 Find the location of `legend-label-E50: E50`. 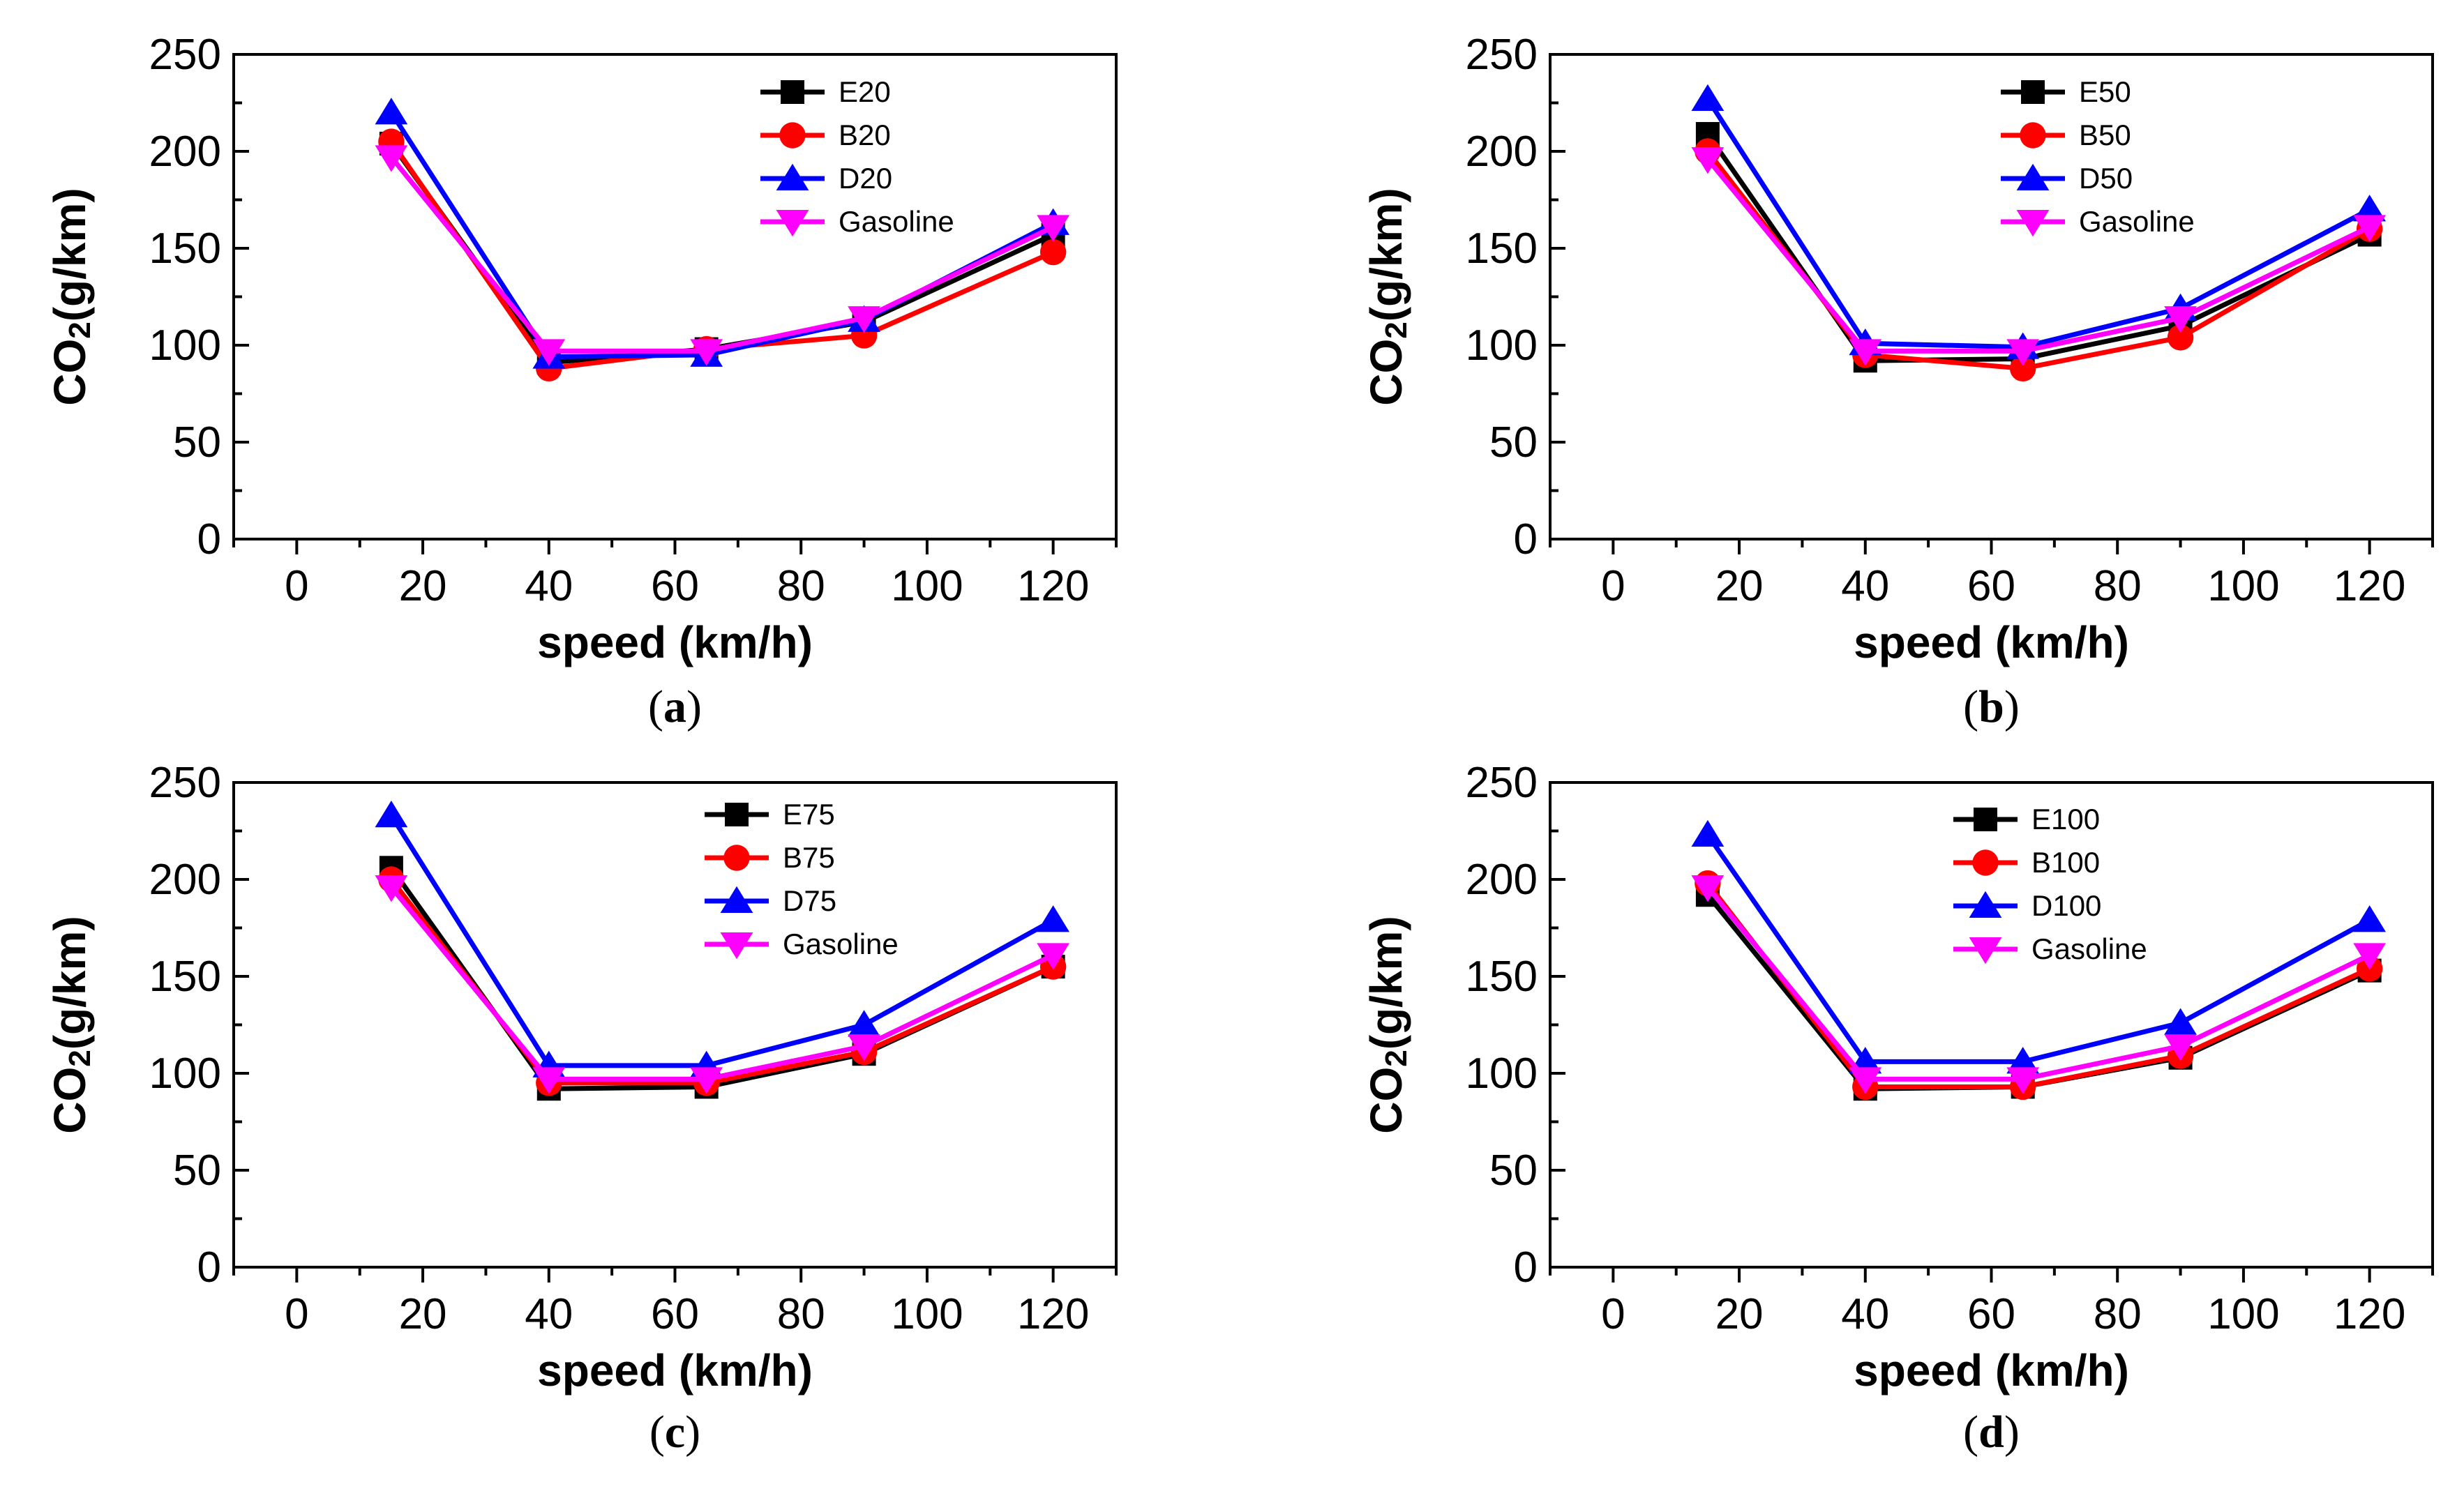

legend-label-E50: E50 is located at coordinates (2105, 92).